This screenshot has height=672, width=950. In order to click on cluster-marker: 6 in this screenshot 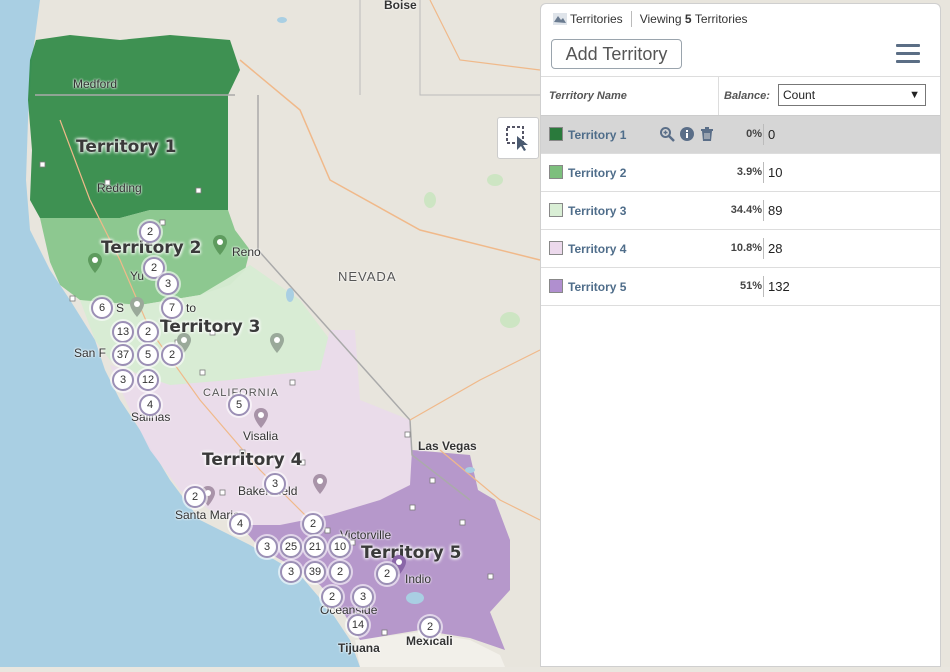, I will do `click(102, 308)`.